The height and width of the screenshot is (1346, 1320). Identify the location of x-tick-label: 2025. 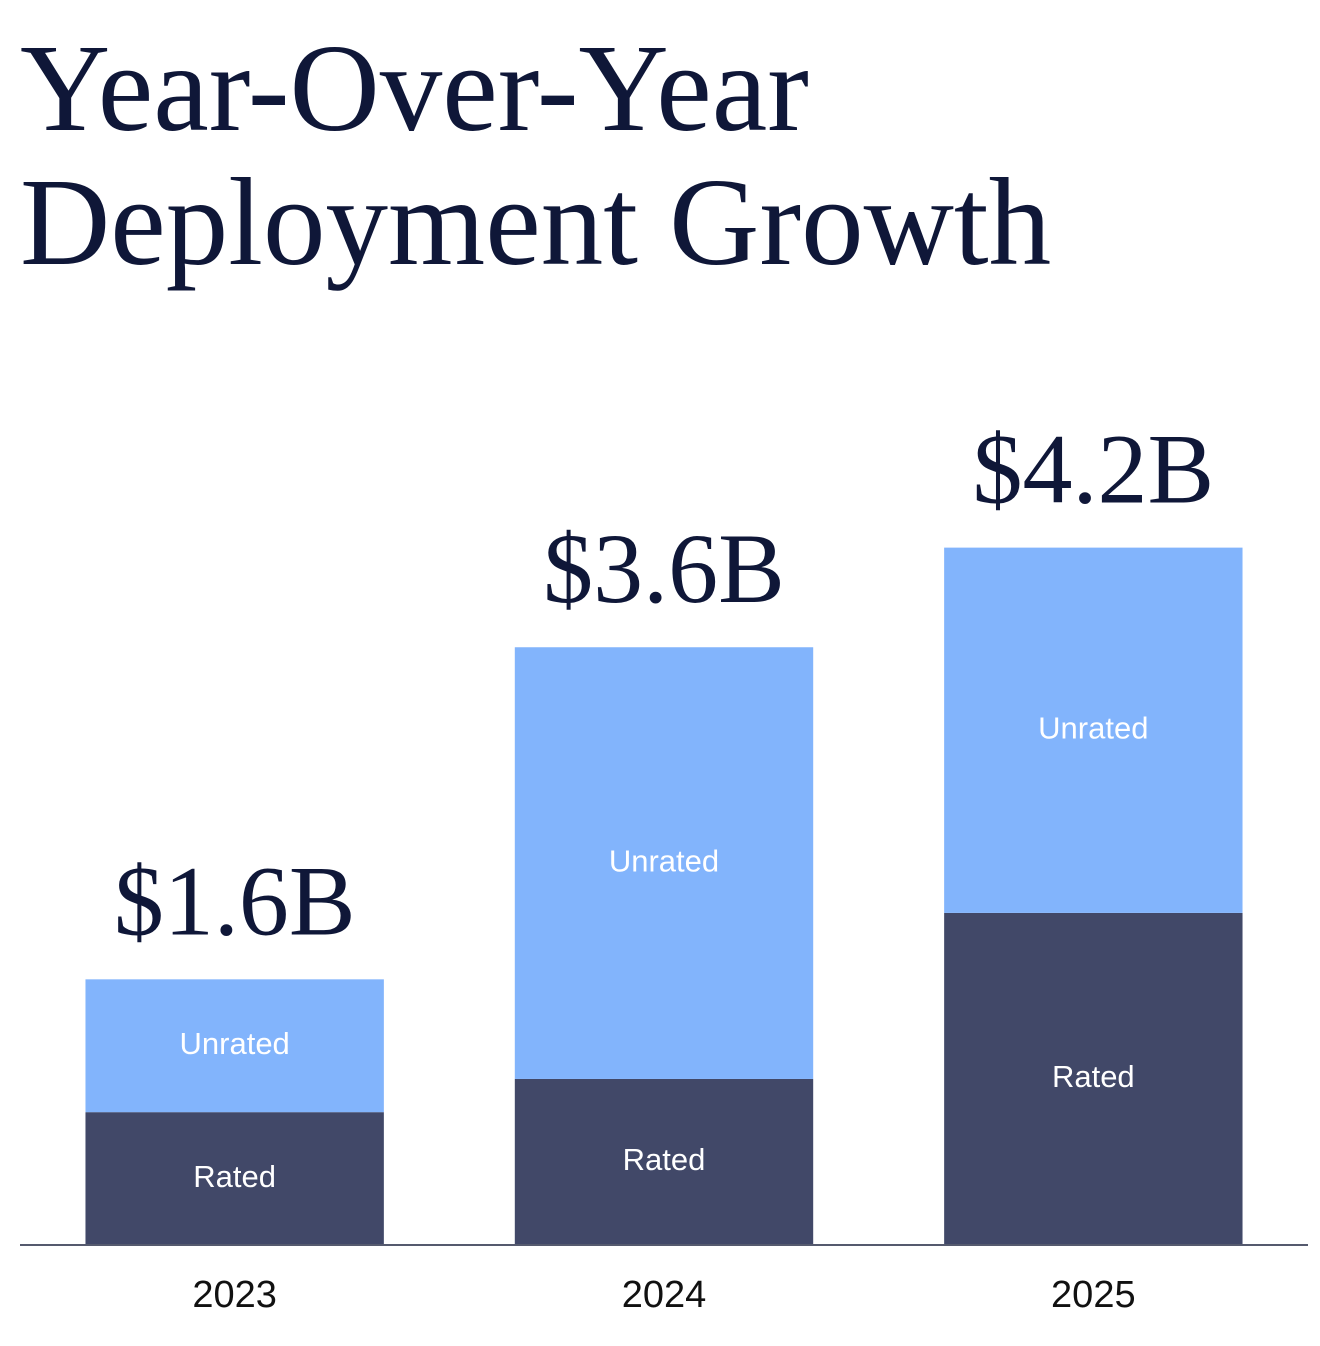
(1093, 1295).